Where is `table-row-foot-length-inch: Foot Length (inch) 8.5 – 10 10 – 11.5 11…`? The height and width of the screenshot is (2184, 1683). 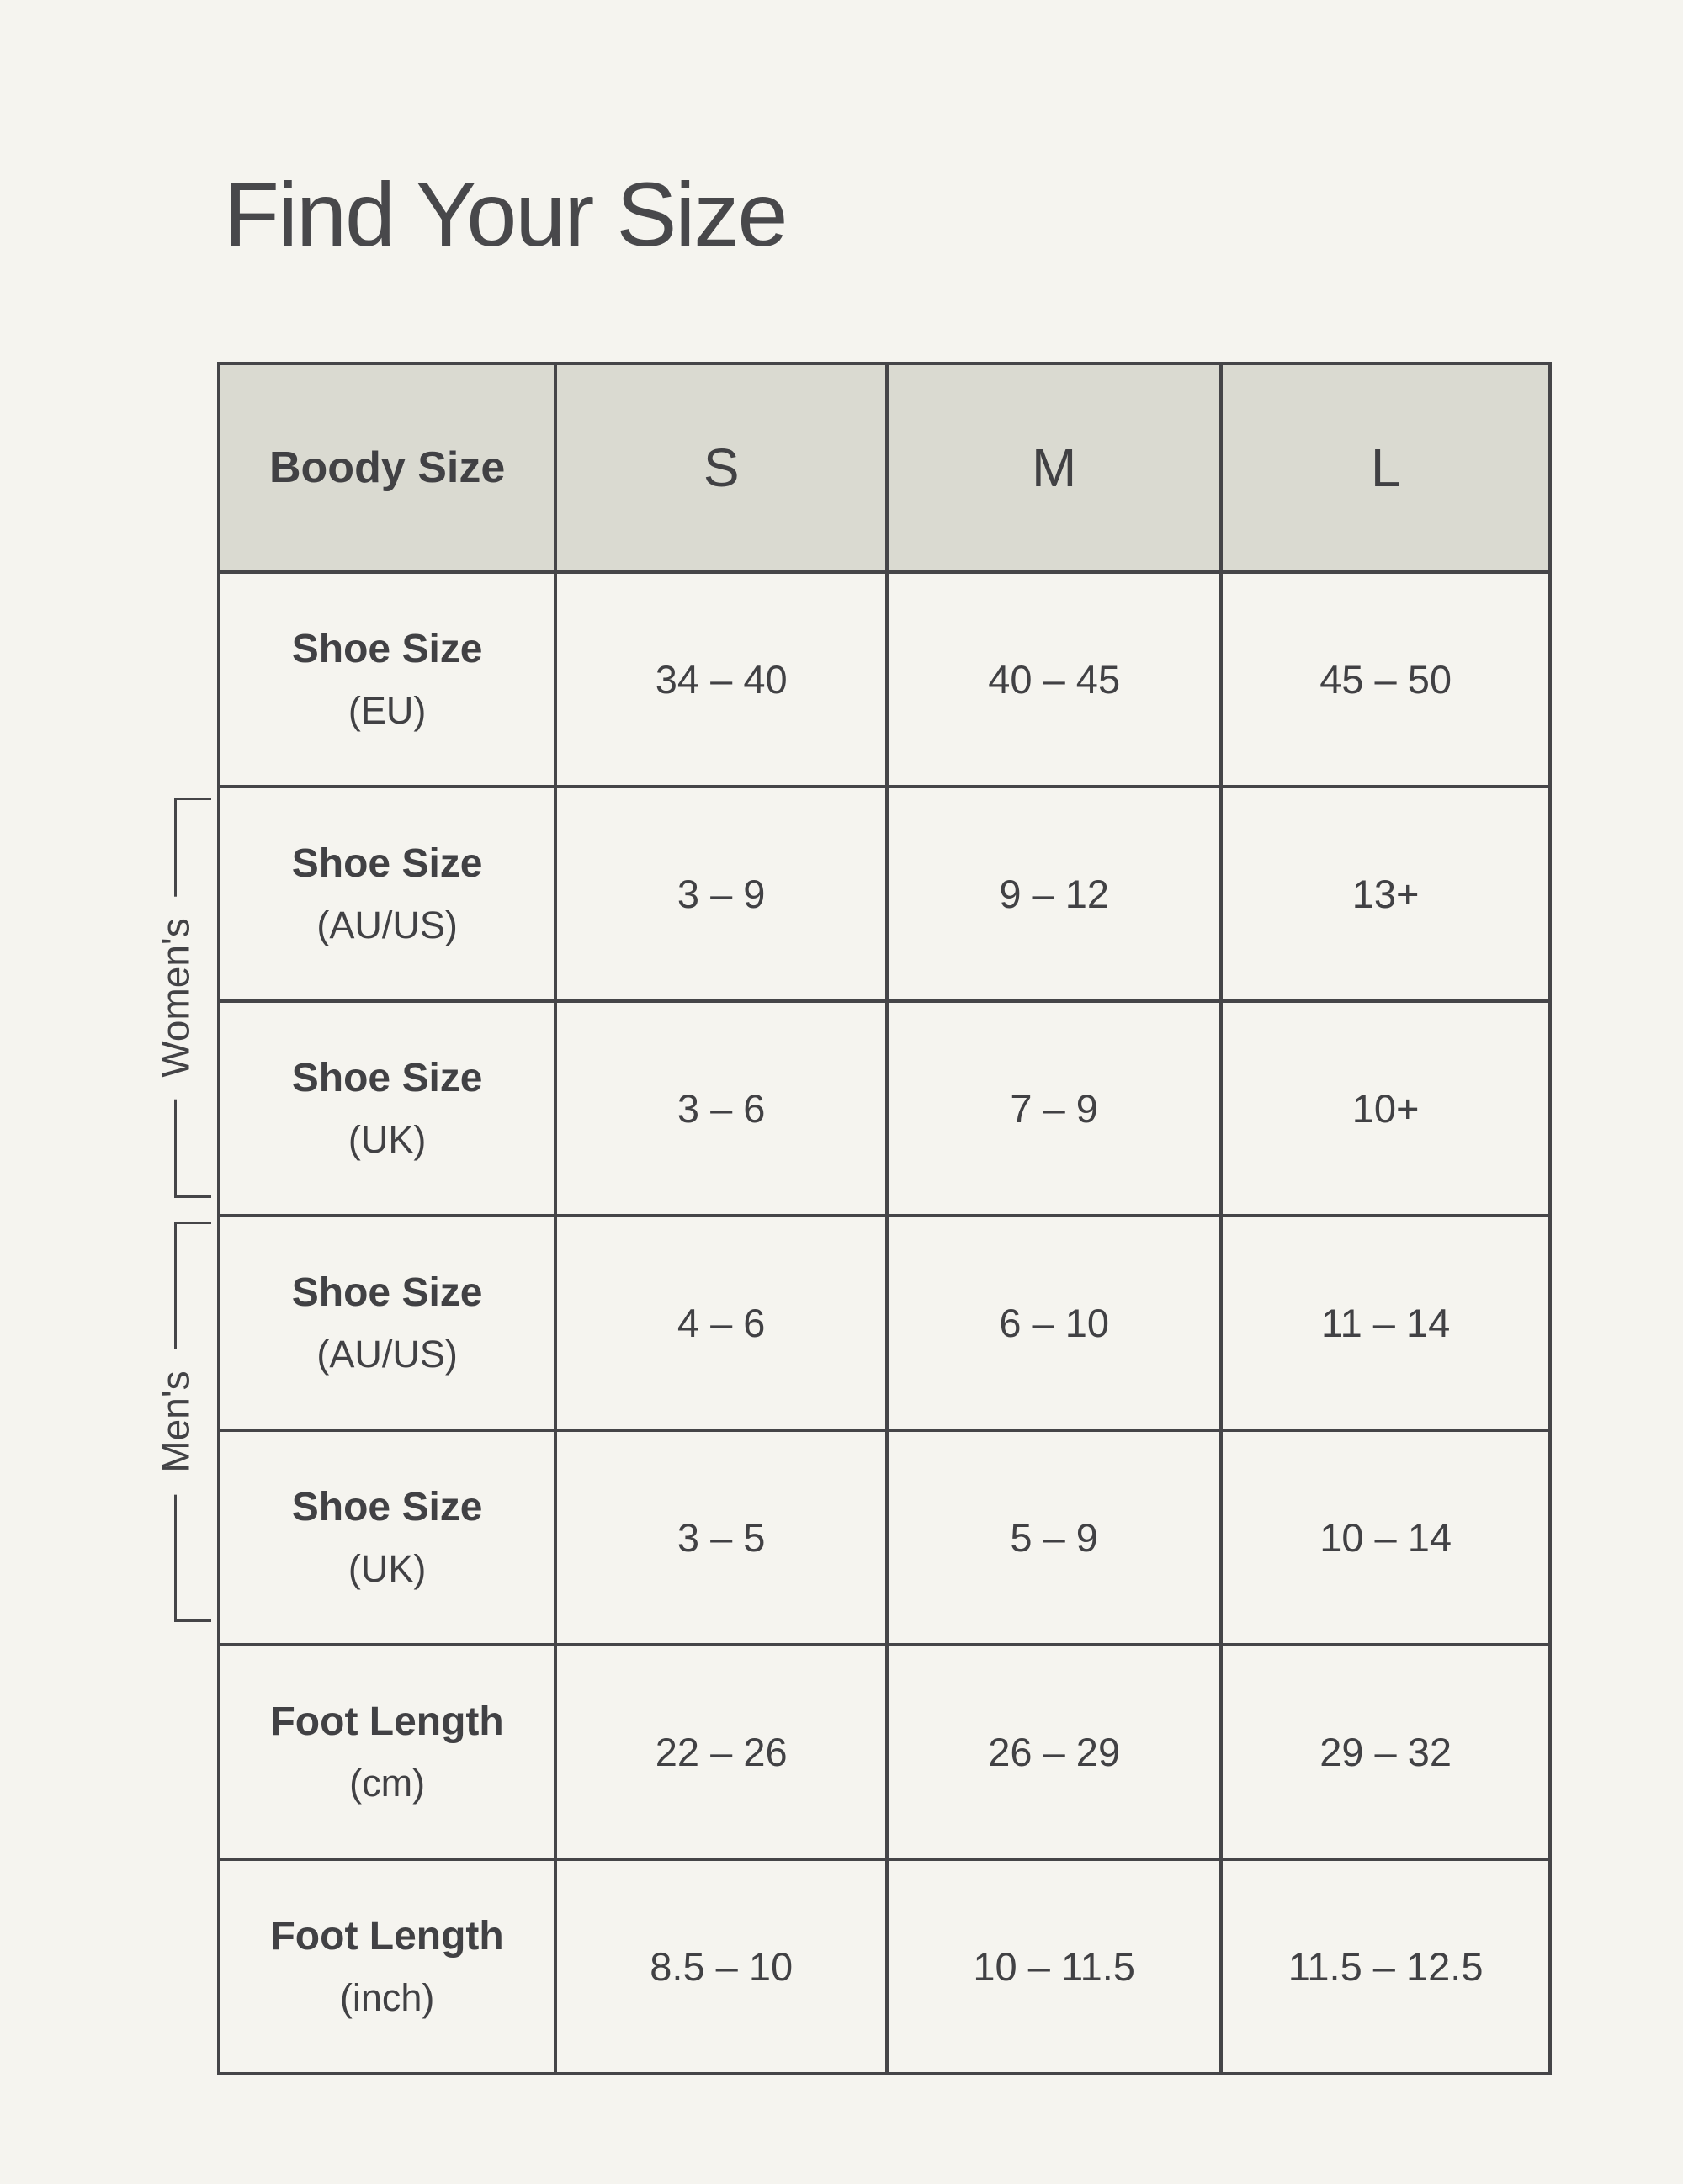
table-row-foot-length-inch: Foot Length (inch) 8.5 – 10 10 – 11.5 11… is located at coordinates (884, 1966).